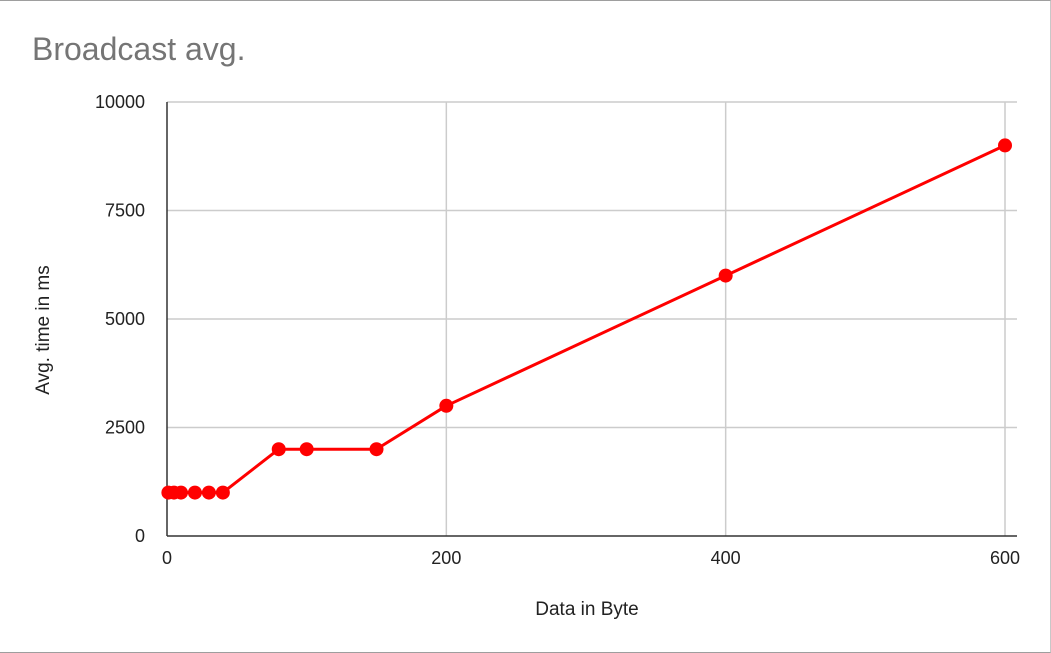 Image resolution: width=1051 pixels, height=653 pixels. What do you see at coordinates (167, 558) in the screenshot?
I see `x-tick-label: 0` at bounding box center [167, 558].